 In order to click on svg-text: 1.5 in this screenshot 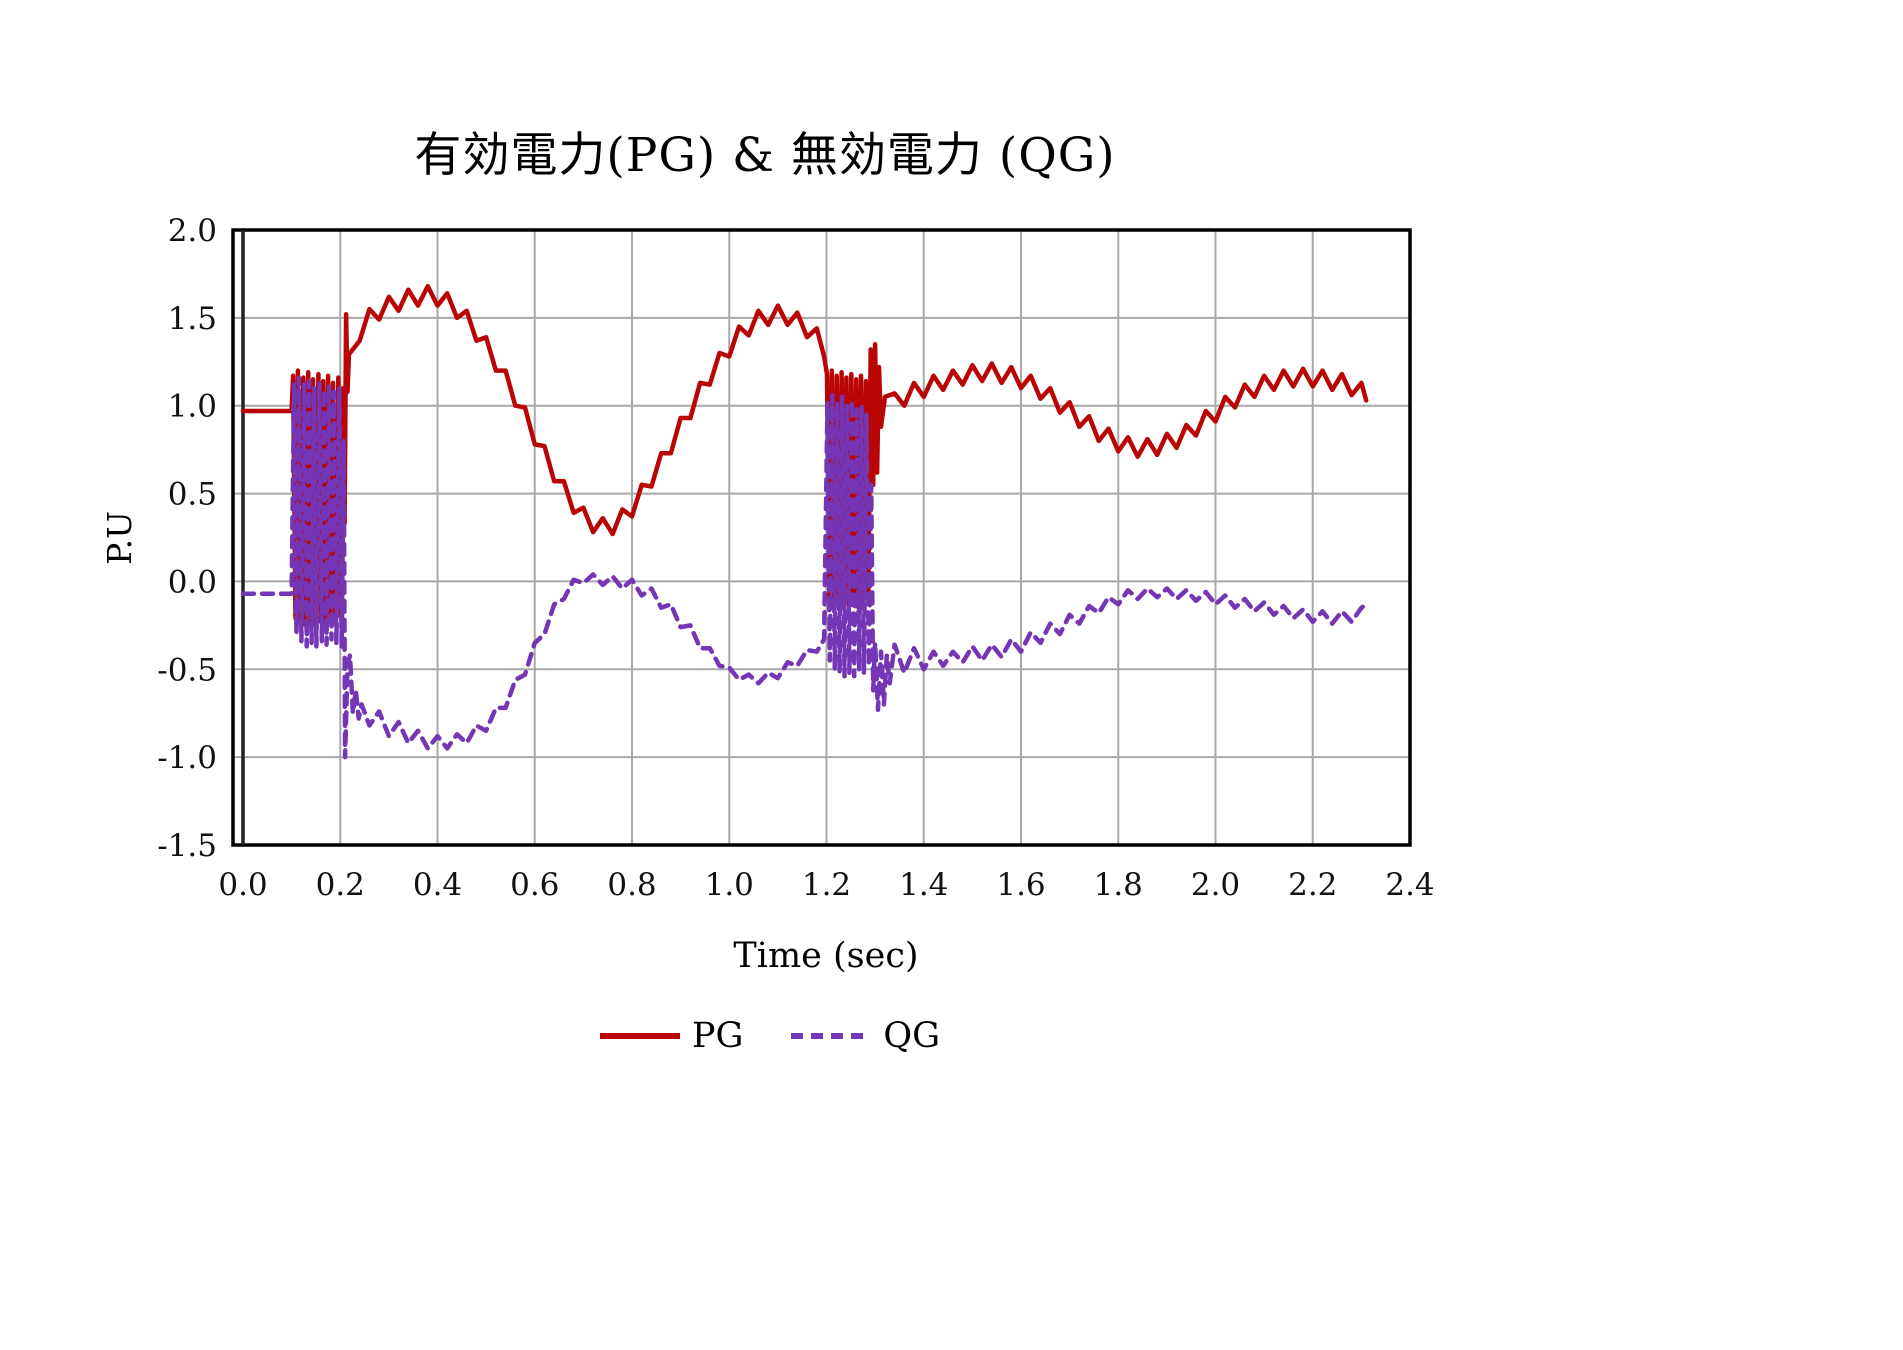, I will do `click(192, 319)`.